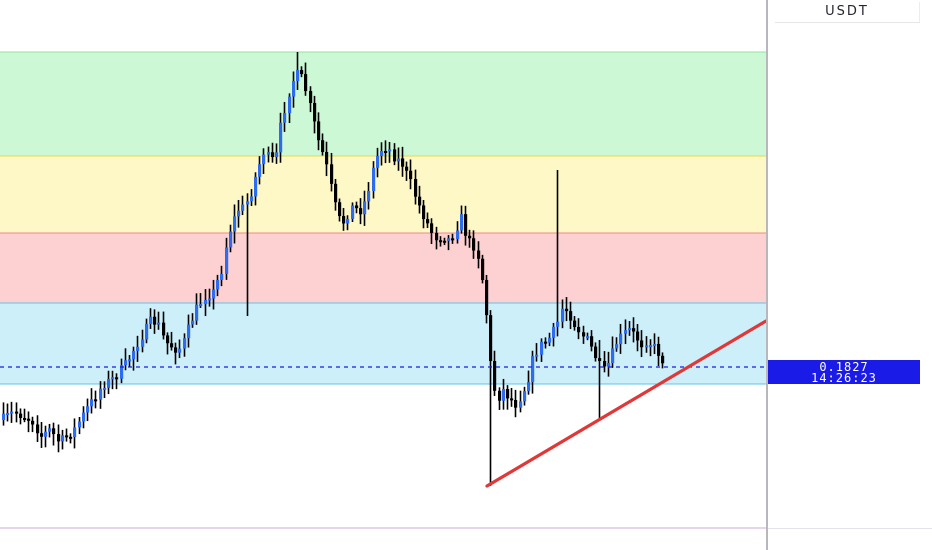 Image resolution: width=932 pixels, height=550 pixels. What do you see at coordinates (844, 378) in the screenshot?
I see `bar-countdown: 14:26:23` at bounding box center [844, 378].